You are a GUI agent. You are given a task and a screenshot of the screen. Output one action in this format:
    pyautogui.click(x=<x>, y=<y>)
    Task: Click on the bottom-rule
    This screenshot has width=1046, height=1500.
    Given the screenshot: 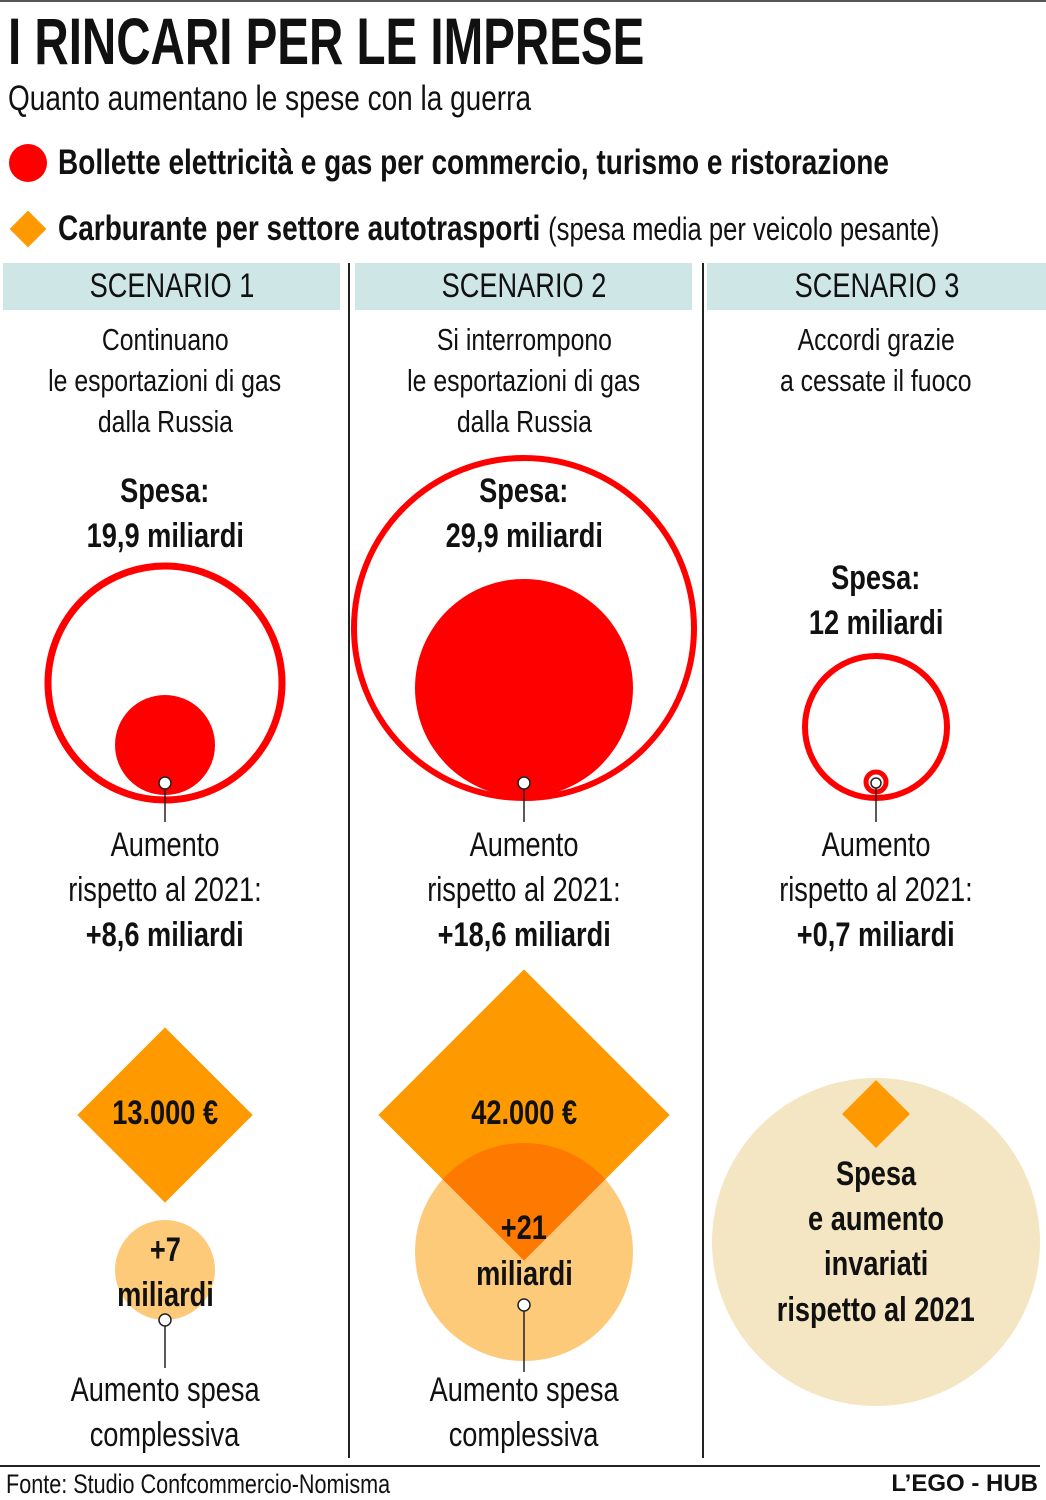 What is the action you would take?
    pyautogui.click(x=520, y=1466)
    